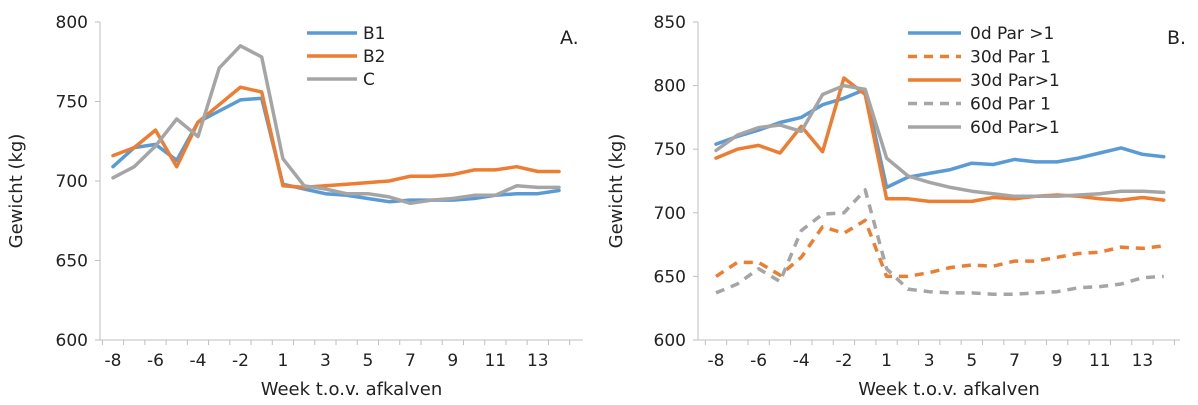 This screenshot has height=405, width=1198. I want to click on legend-entry: 60d Par 1, so click(1010, 105).